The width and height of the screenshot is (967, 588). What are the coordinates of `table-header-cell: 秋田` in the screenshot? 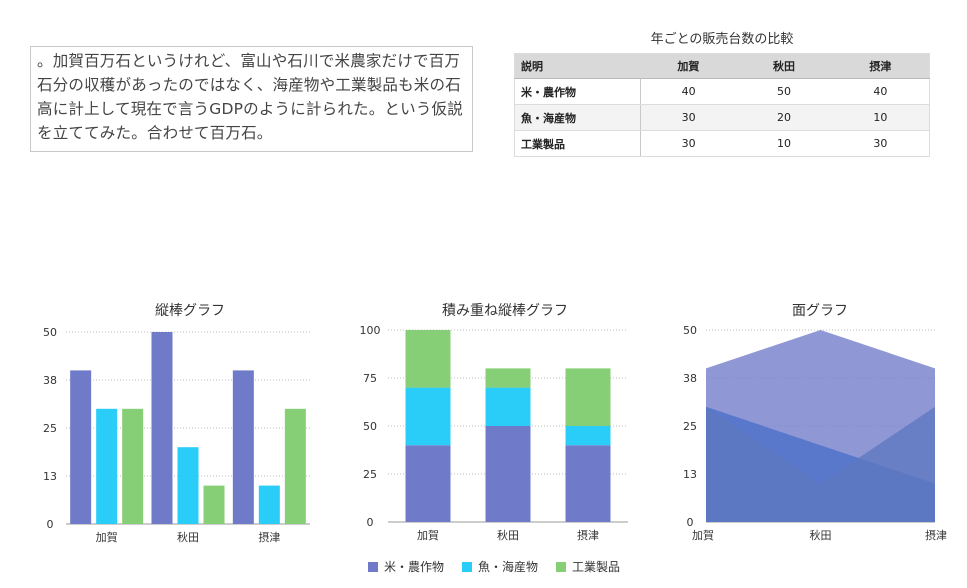 It's located at (784, 66).